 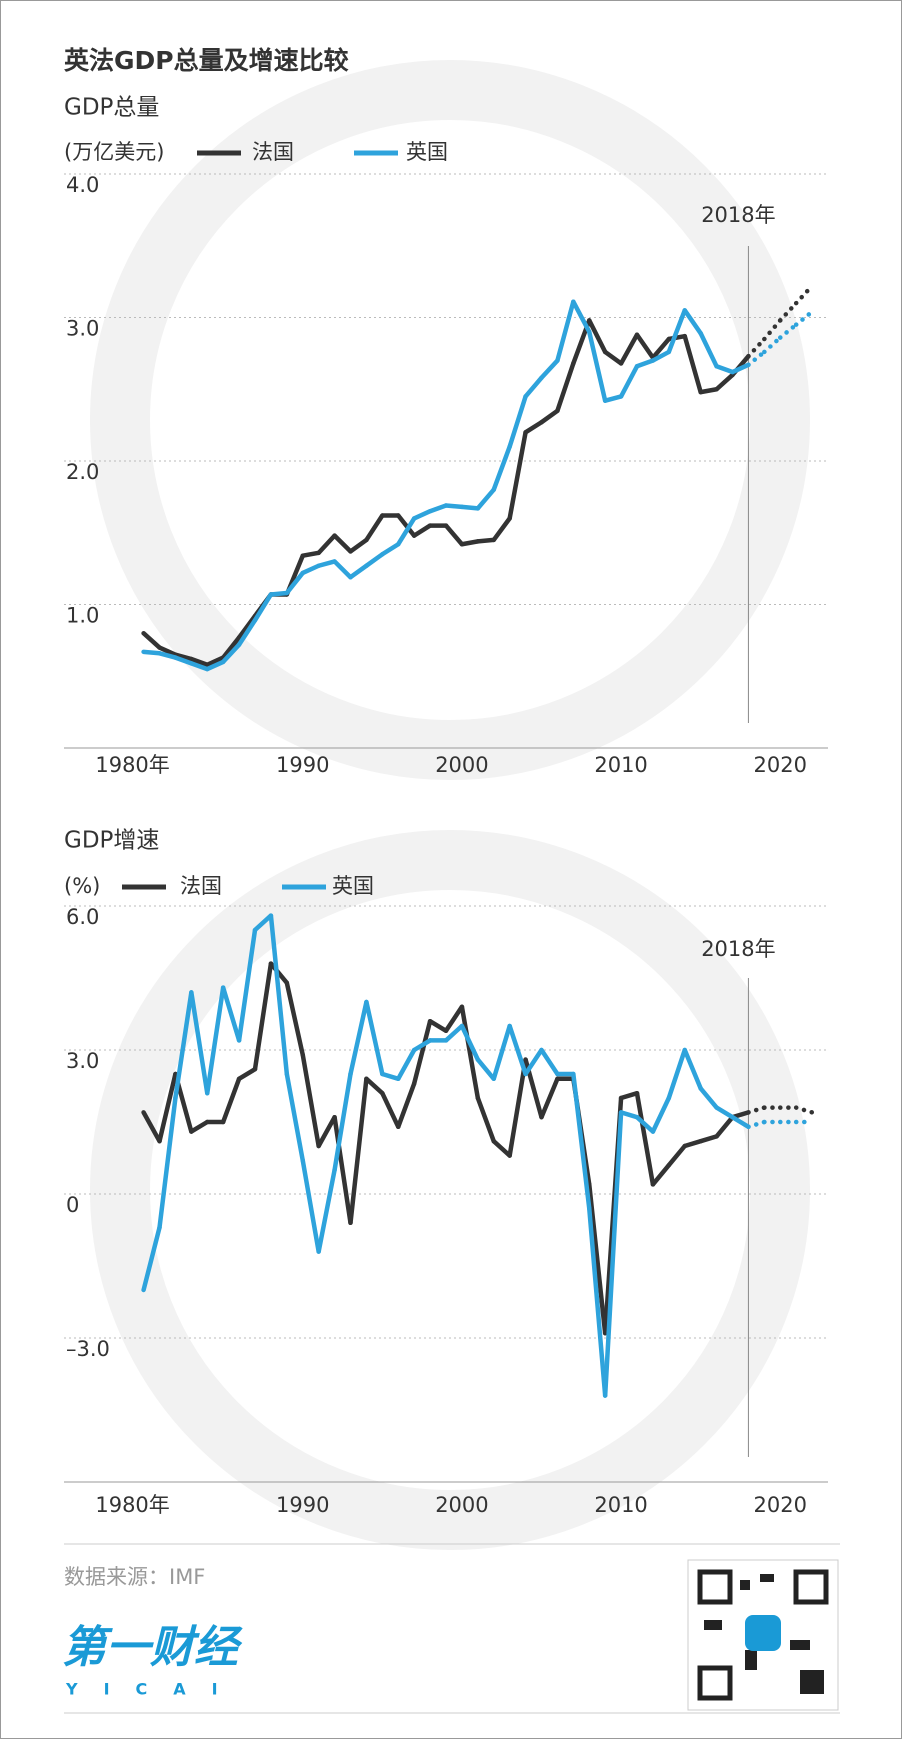 I want to click on y-tick-label: 3.0, so click(x=82, y=1061).